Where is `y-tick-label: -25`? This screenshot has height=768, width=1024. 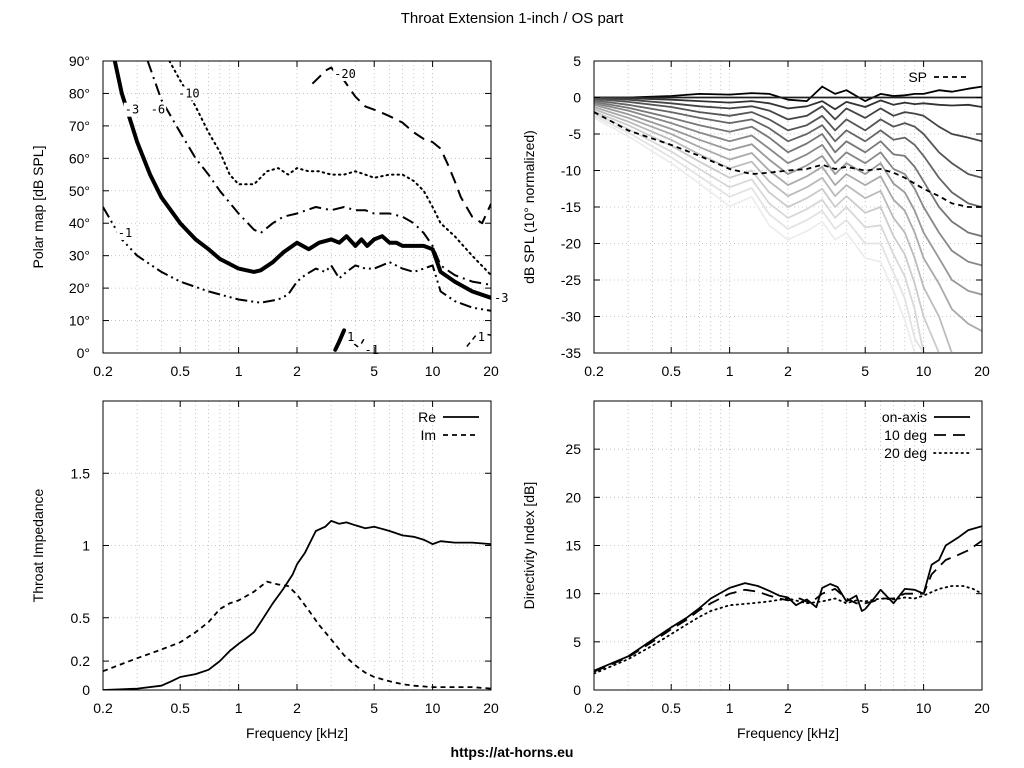
y-tick-label: -25 is located at coordinates (571, 280).